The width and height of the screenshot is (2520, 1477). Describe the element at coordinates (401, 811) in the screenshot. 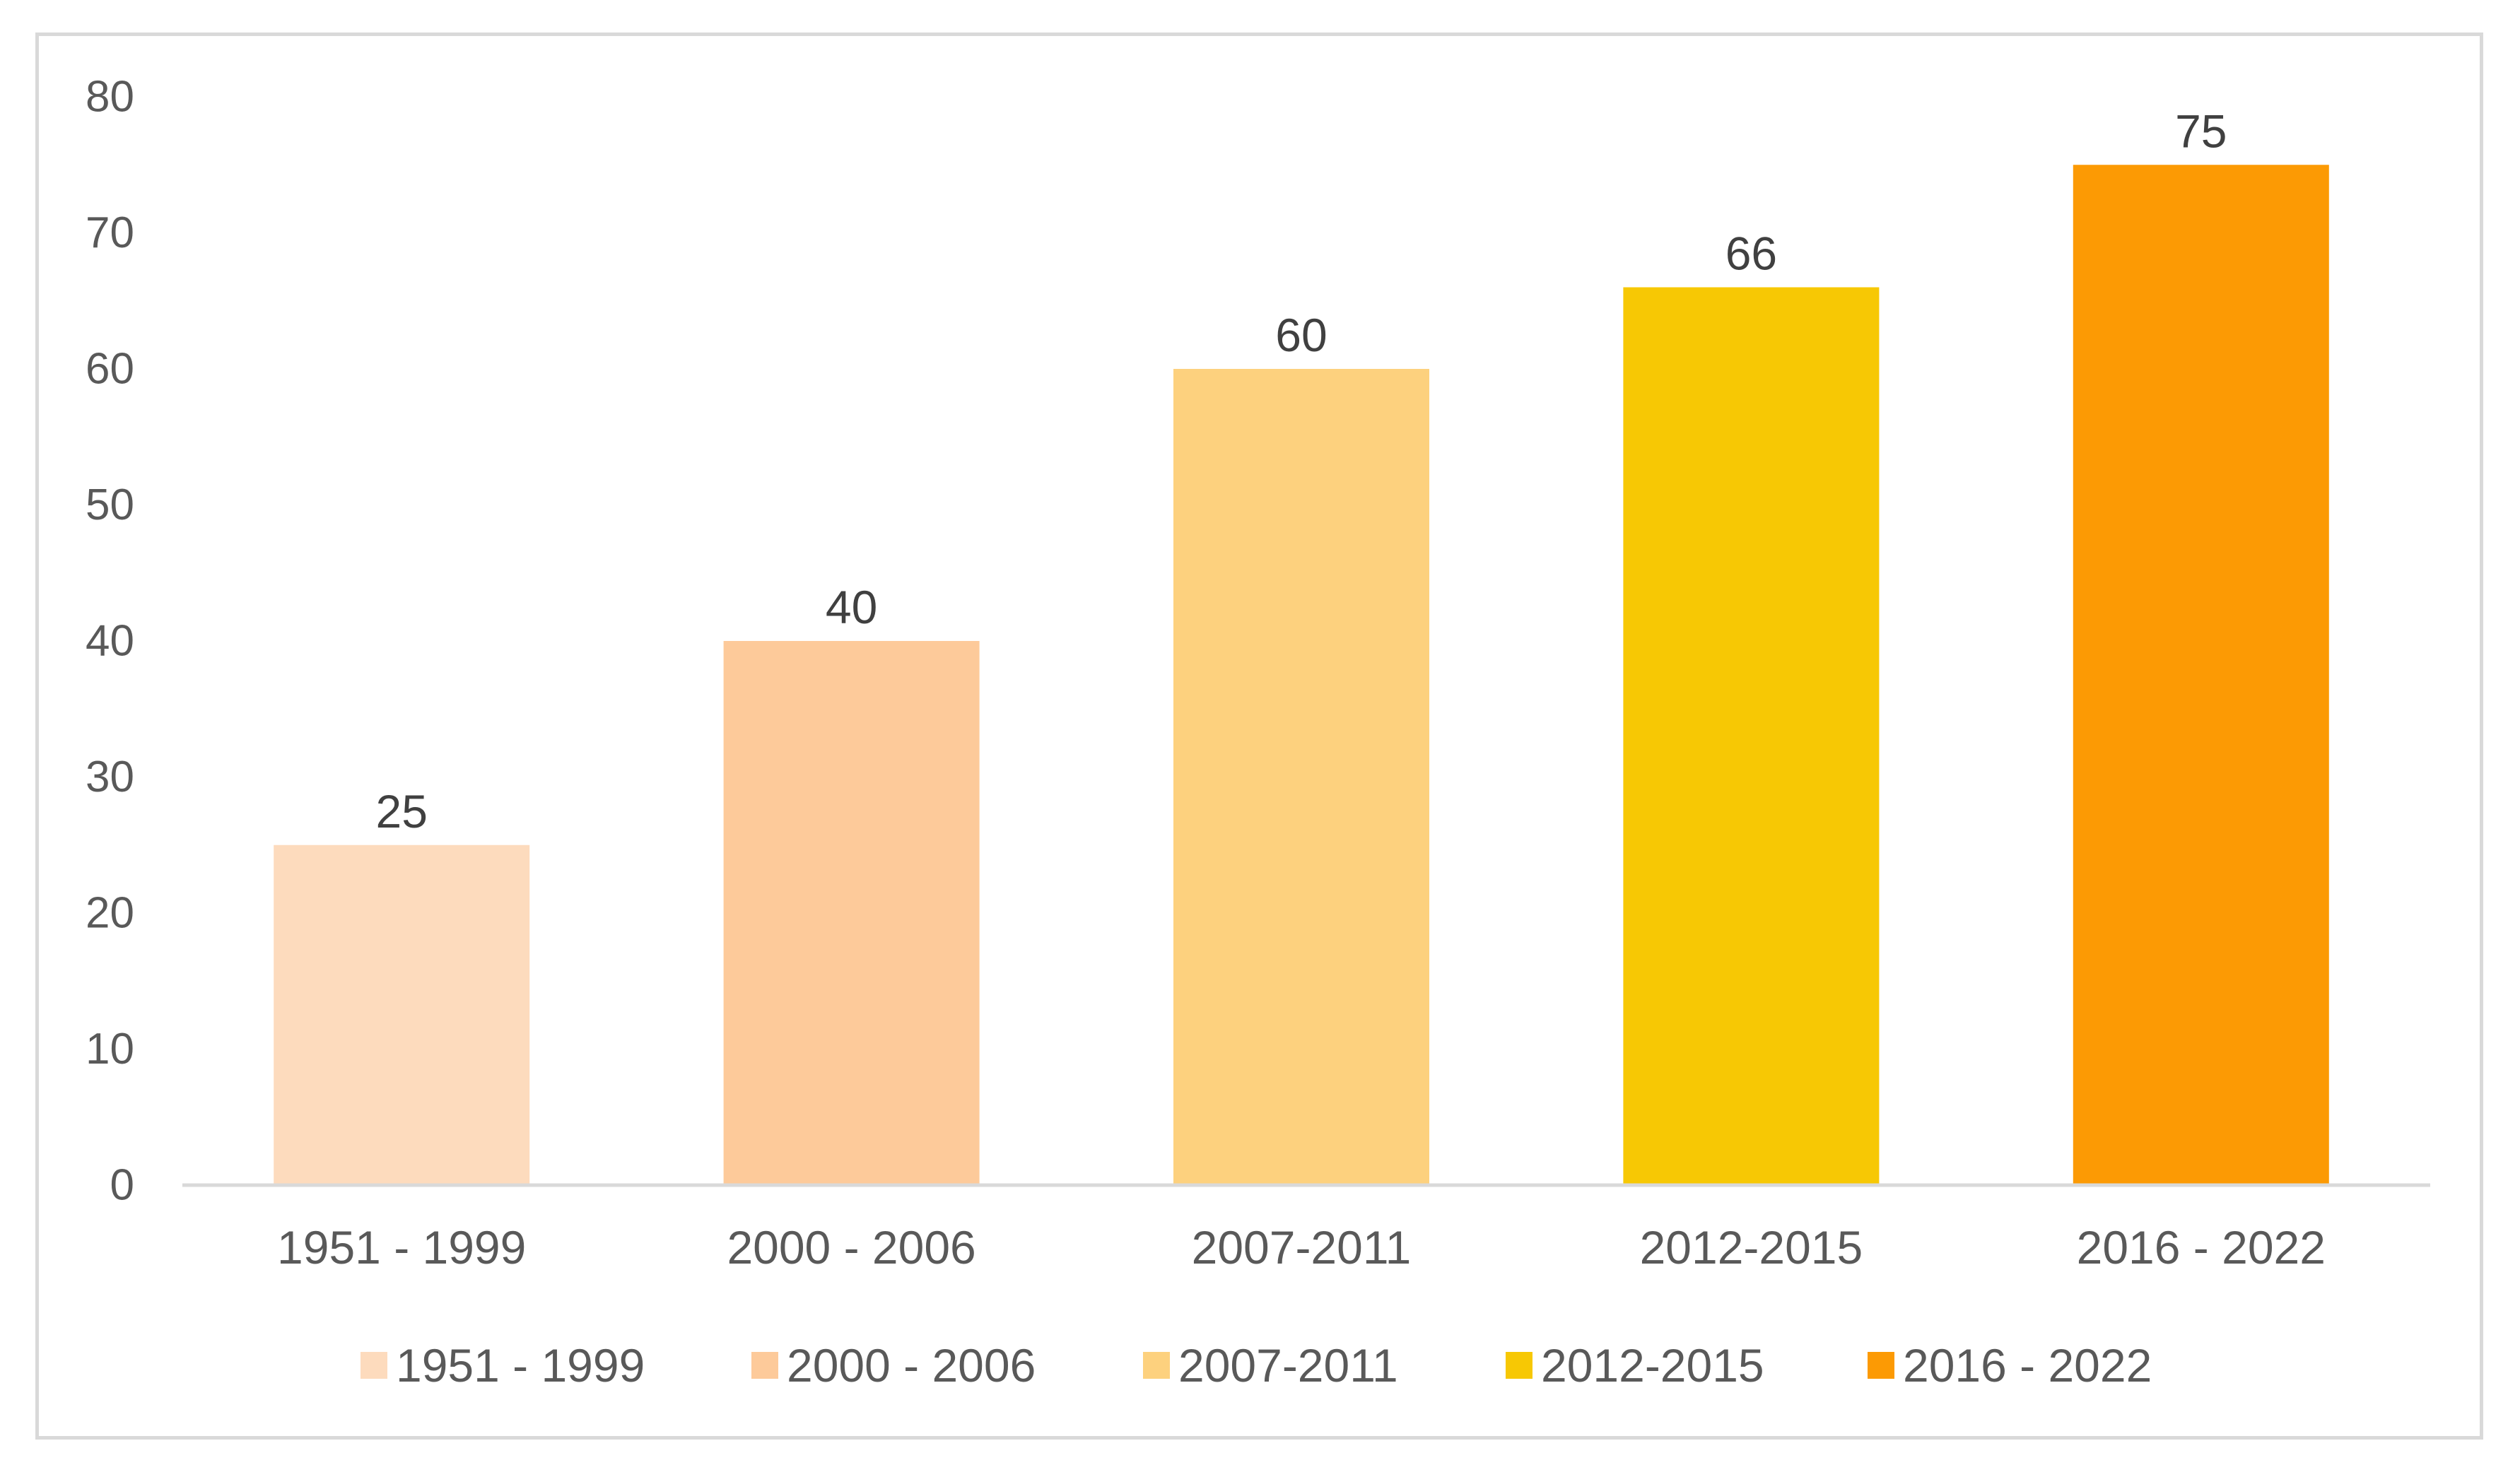

I see `data-label: 25` at that location.